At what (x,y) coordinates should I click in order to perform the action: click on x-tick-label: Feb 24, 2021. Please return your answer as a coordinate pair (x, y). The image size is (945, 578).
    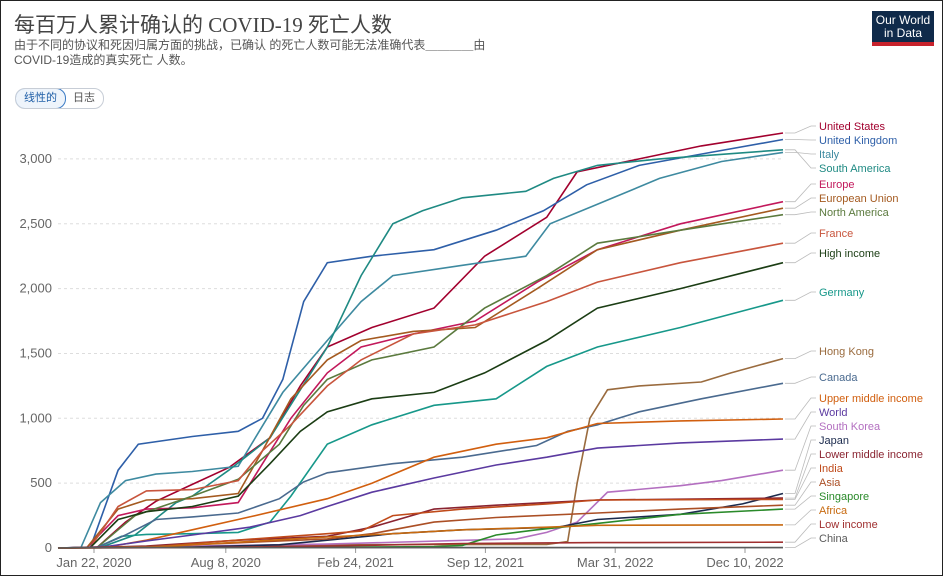
    Looking at the image, I should click on (355, 562).